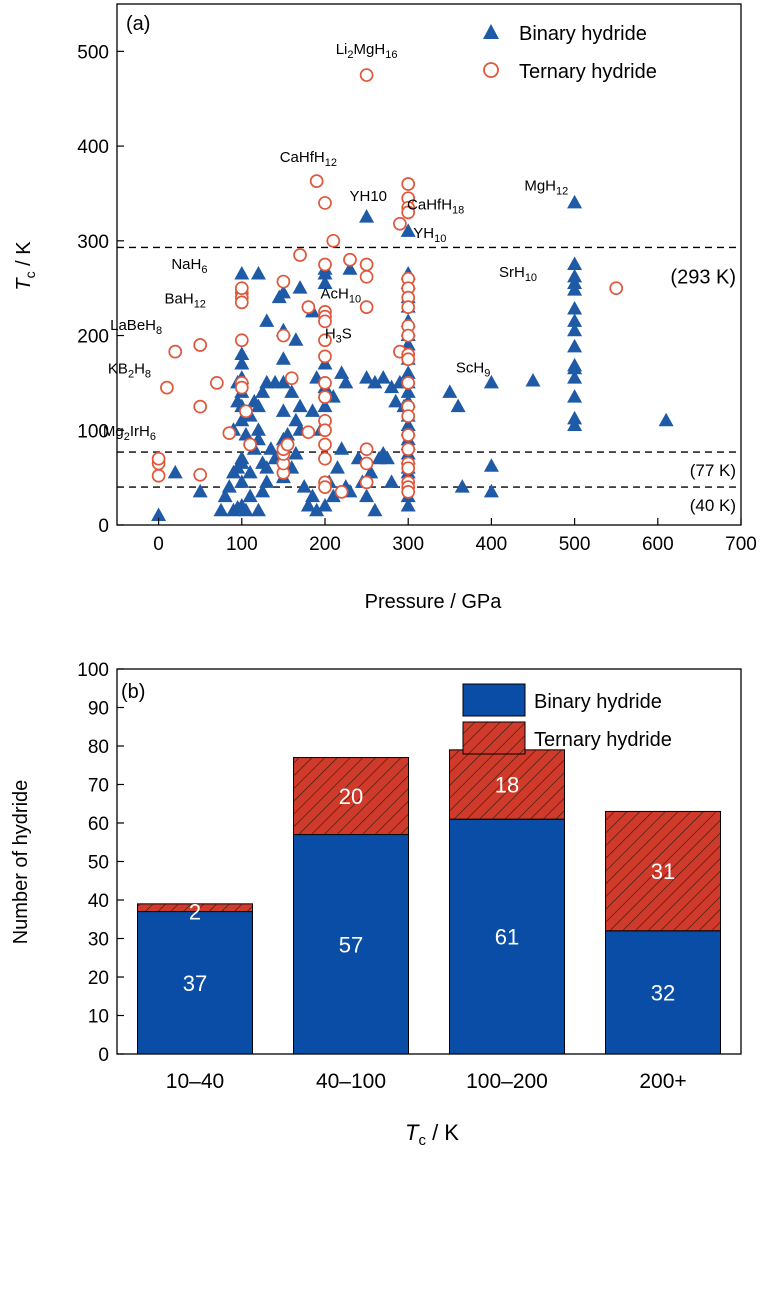 This screenshot has width=771, height=1313. What do you see at coordinates (473, 369) in the screenshot?
I see `point-annotation: ScH9` at bounding box center [473, 369].